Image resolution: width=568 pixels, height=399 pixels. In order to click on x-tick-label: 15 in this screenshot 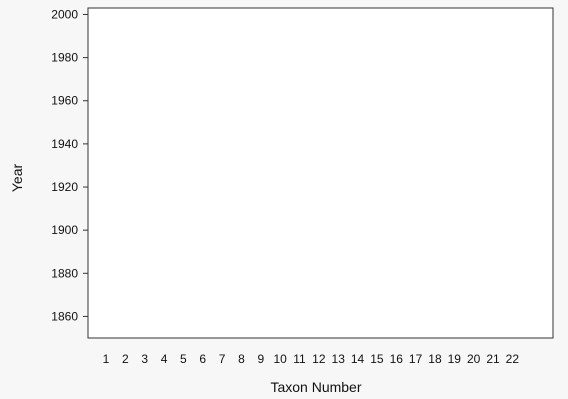, I will do `click(377, 359)`.